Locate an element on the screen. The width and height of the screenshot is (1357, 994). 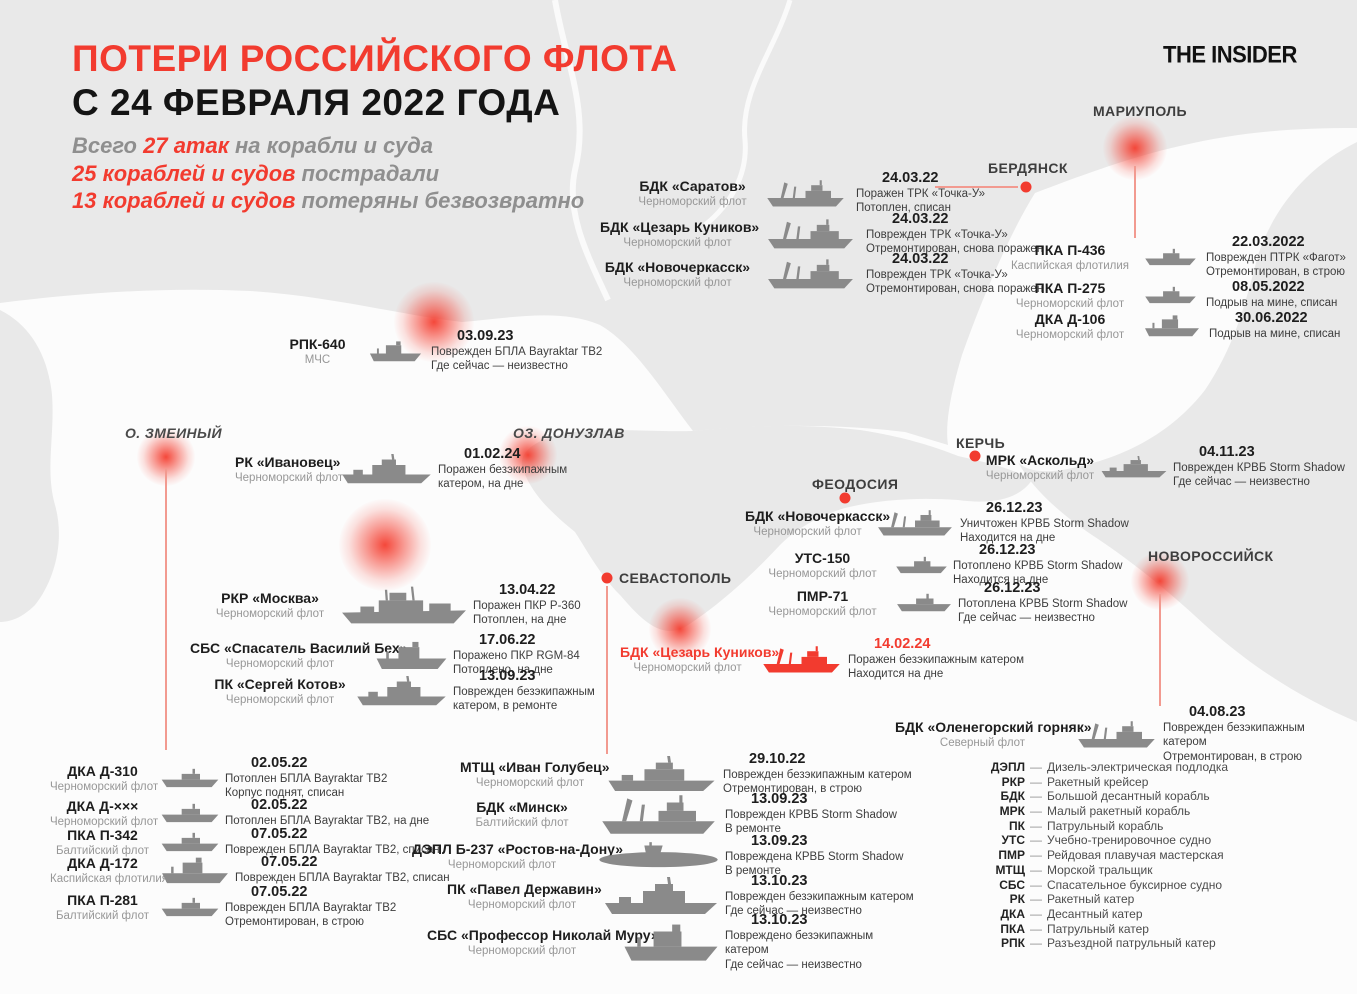
city-label-kerch: КЕРЧЬ is located at coordinates (981, 443).